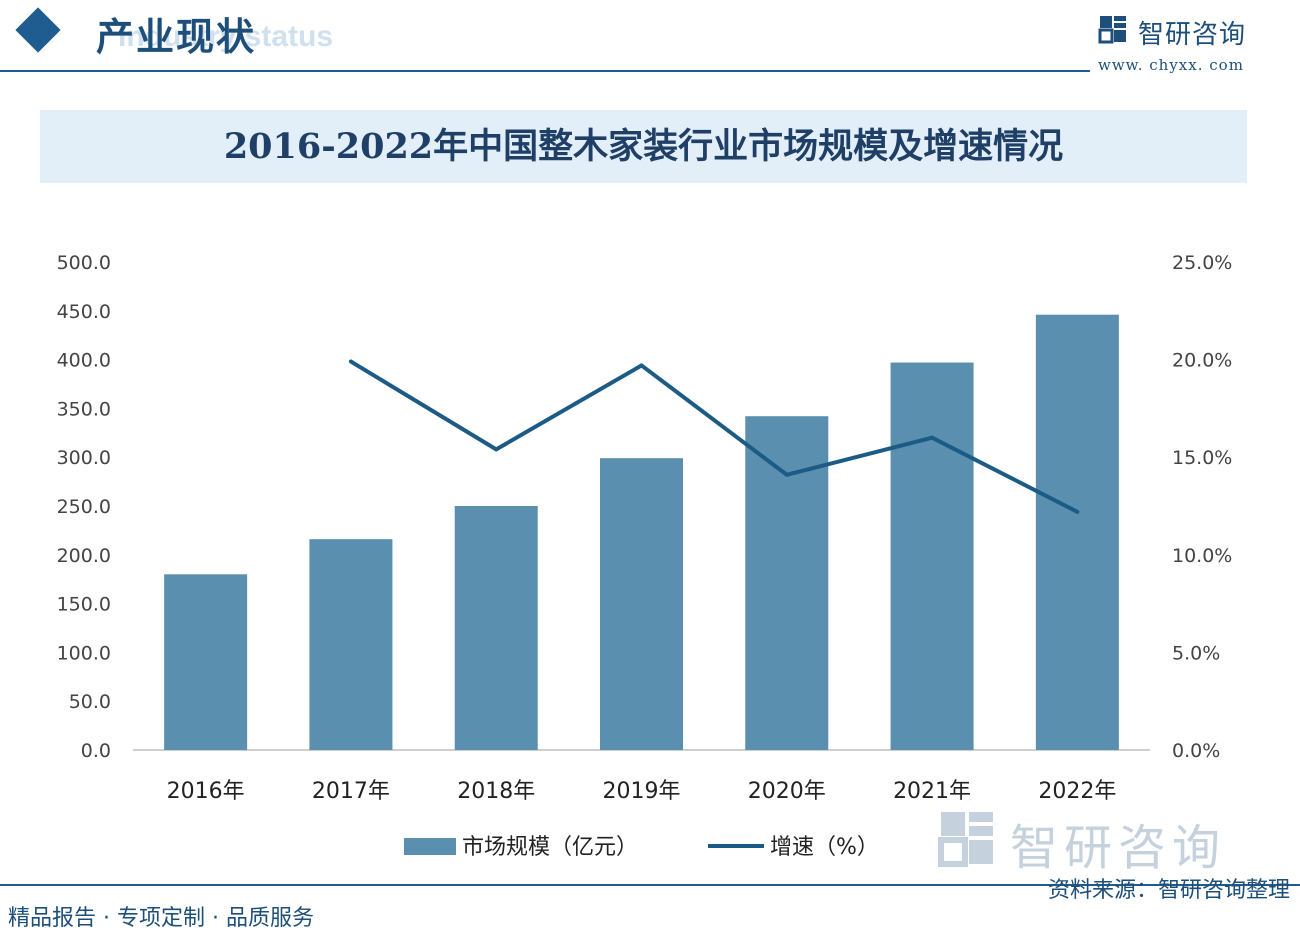 Image resolution: width=1300 pixels, height=936 pixels. What do you see at coordinates (545, 71) in the screenshot?
I see `header-divider` at bounding box center [545, 71].